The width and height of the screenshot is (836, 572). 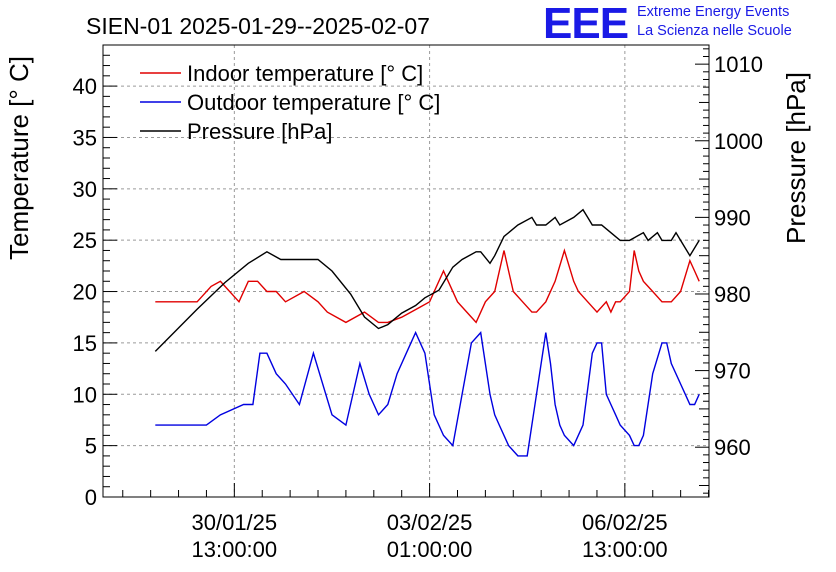 I want to click on y-left-tick-label: 10, so click(x=85, y=394).